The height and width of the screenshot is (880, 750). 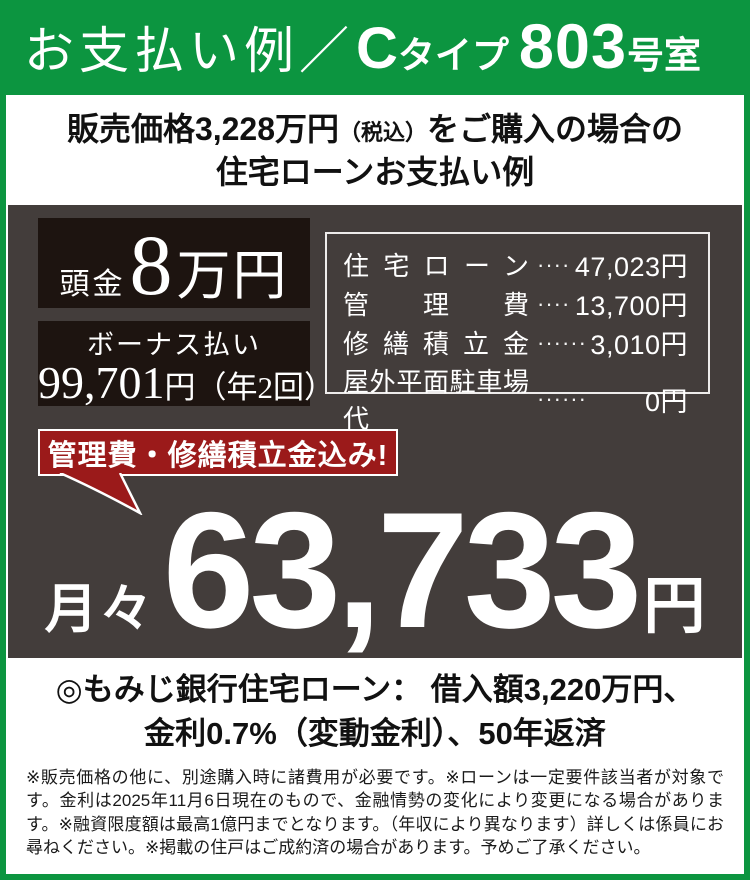 What do you see at coordinates (402, 570) in the screenshot?
I see `monthly-amount: 63,733` at bounding box center [402, 570].